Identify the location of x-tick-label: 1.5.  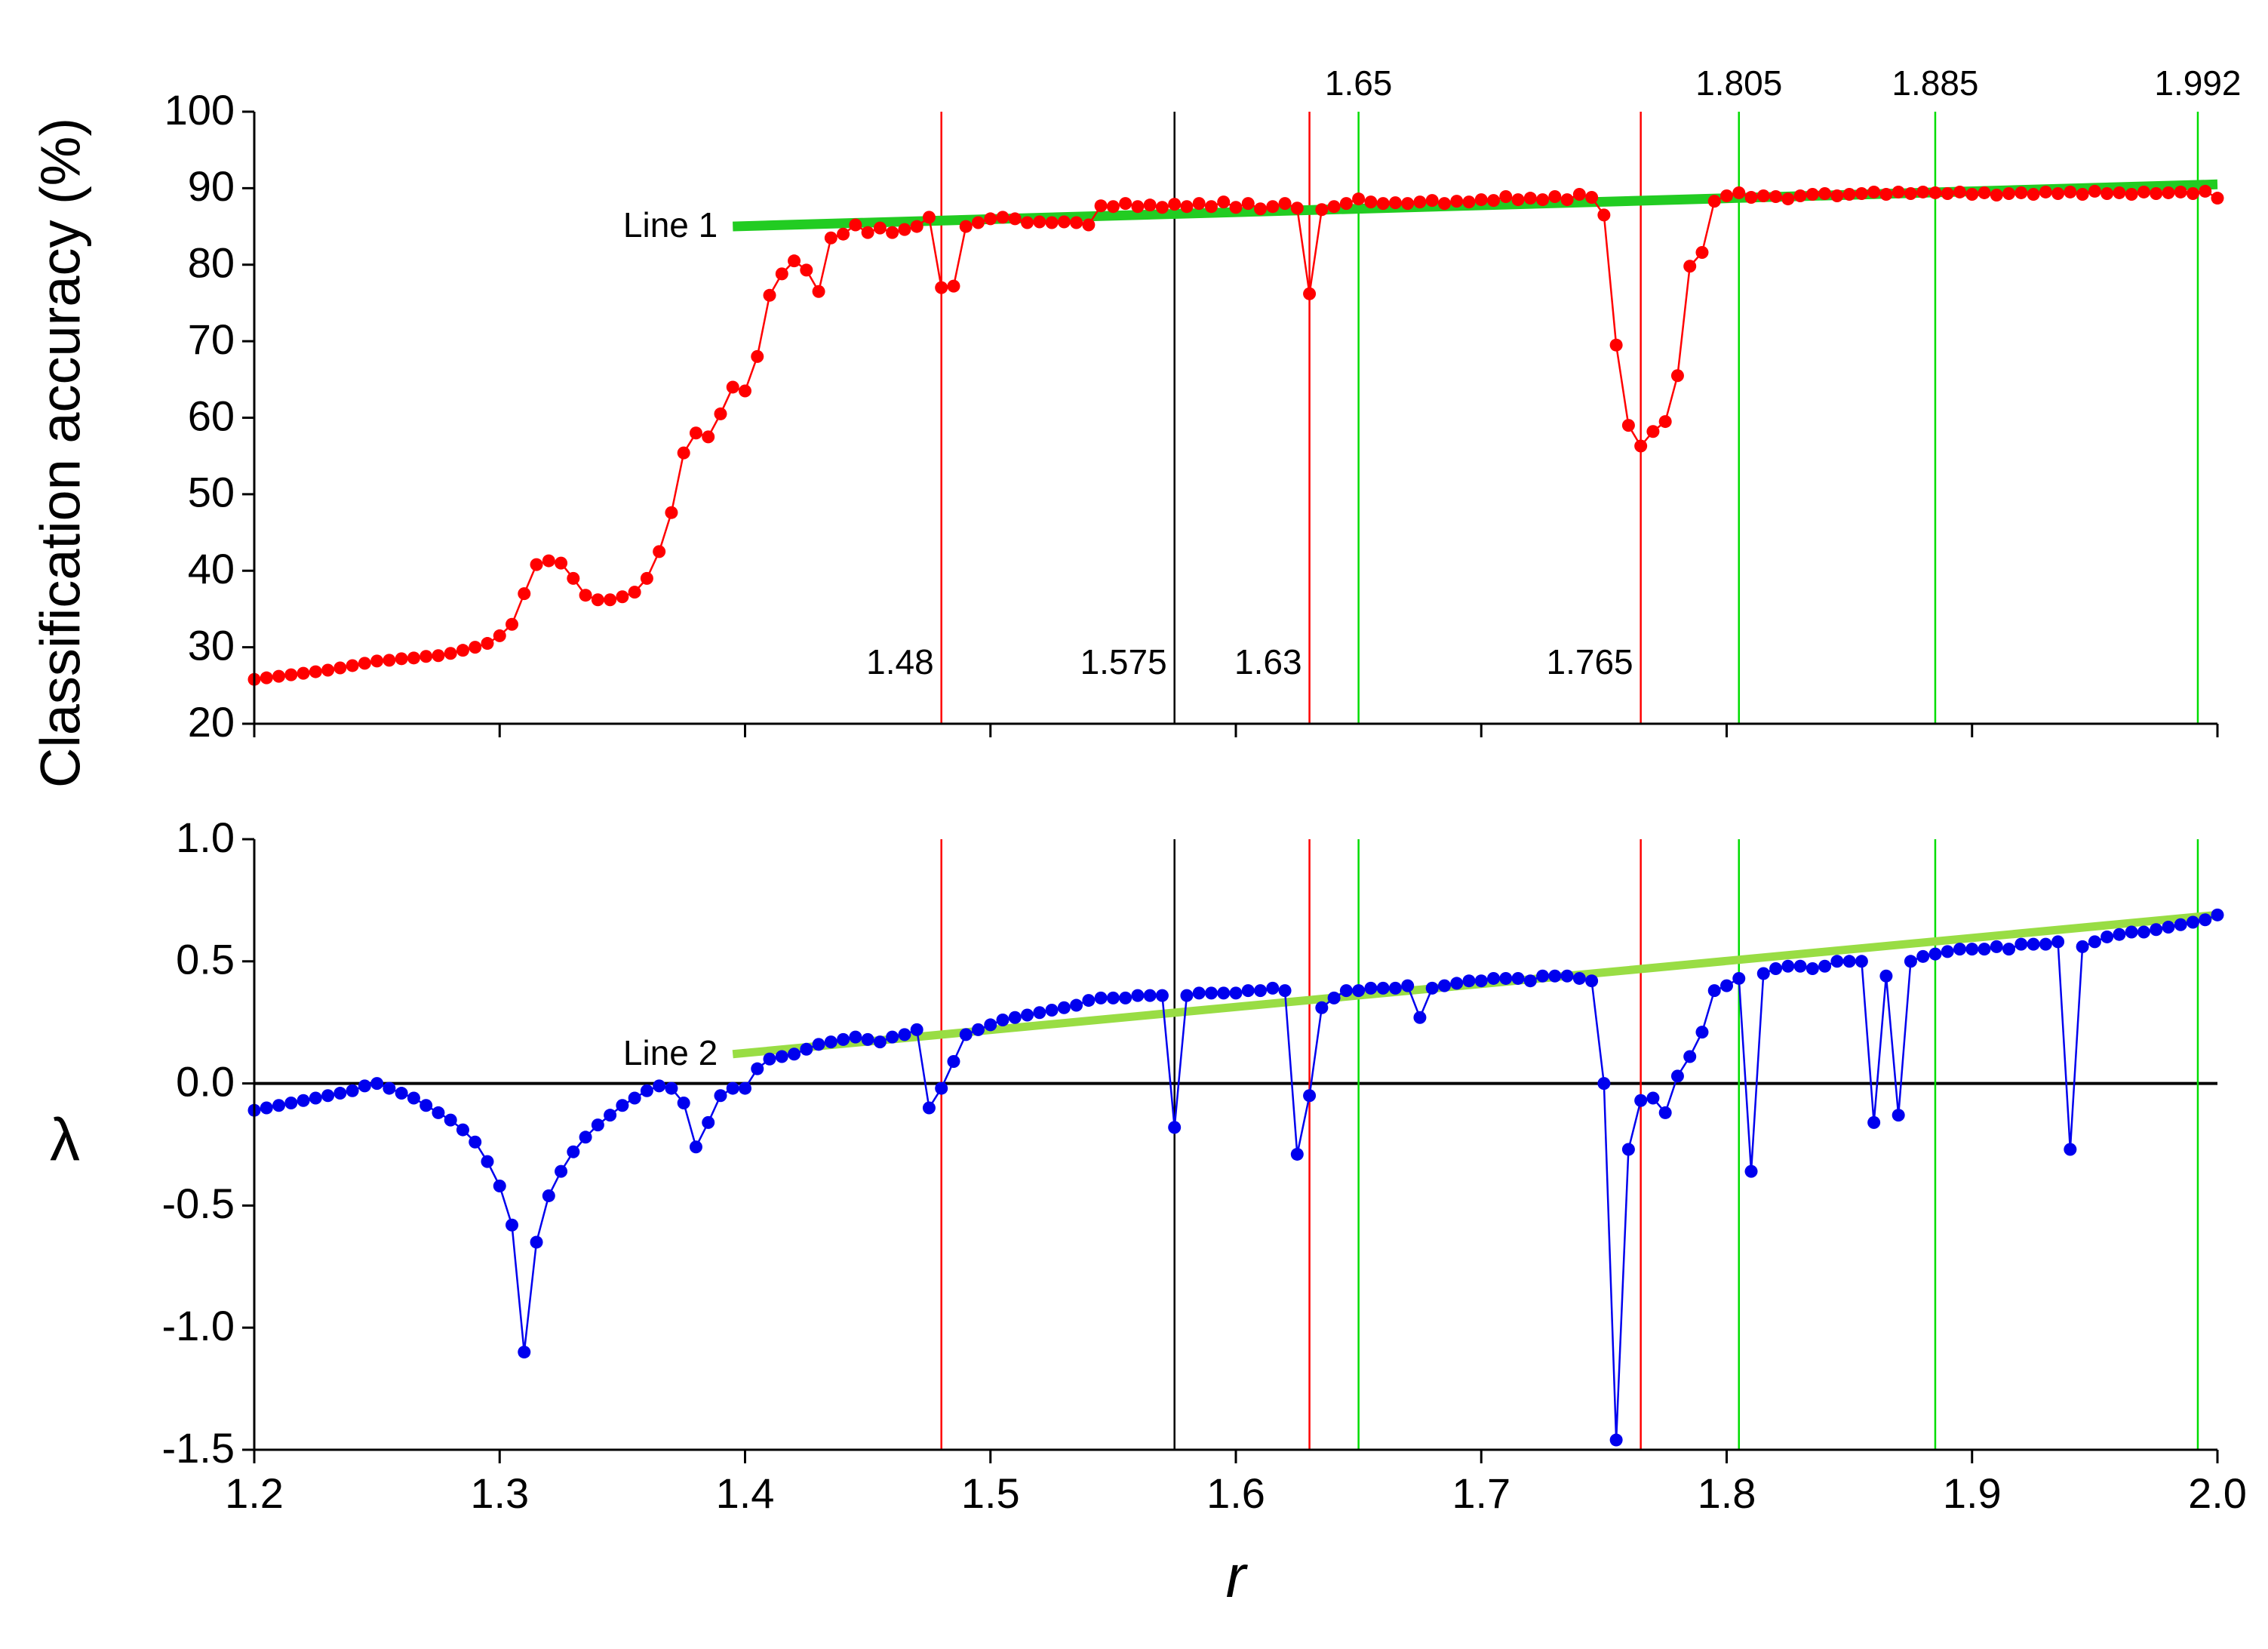
(990, 1493).